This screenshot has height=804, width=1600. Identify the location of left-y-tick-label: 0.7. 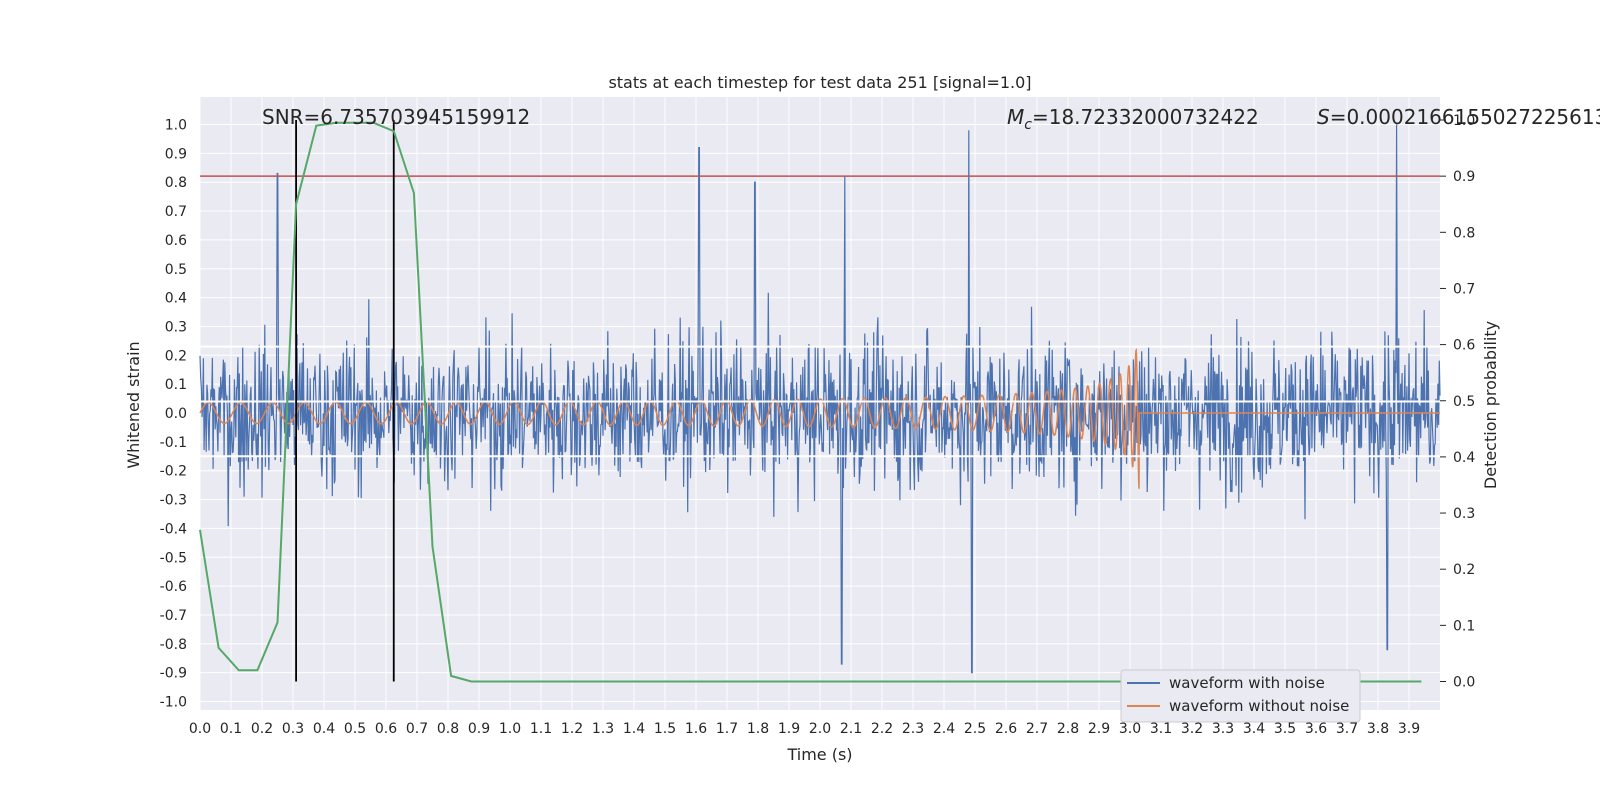
(176, 212).